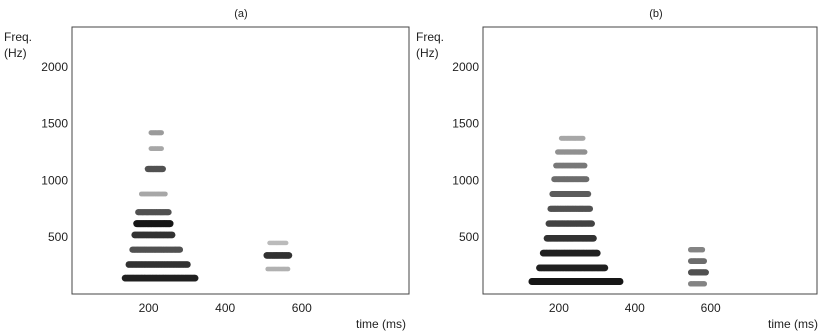 Image resolution: width=821 pixels, height=333 pixels. What do you see at coordinates (655, 14) in the screenshot?
I see `panel-b-label: (b)` at bounding box center [655, 14].